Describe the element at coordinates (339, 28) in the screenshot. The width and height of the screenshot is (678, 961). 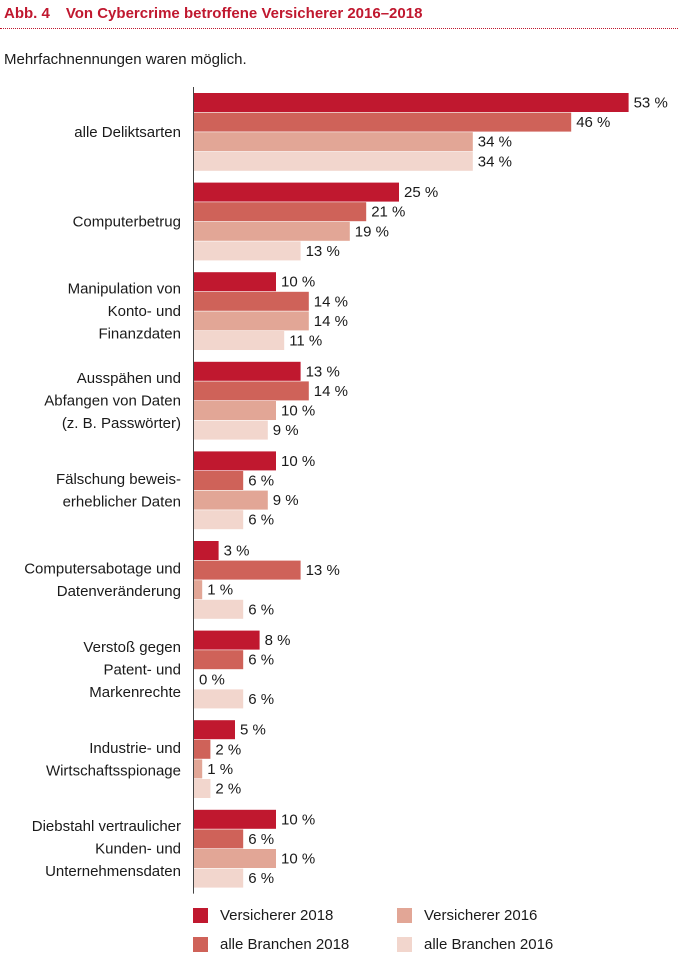
I see `title-divider` at that location.